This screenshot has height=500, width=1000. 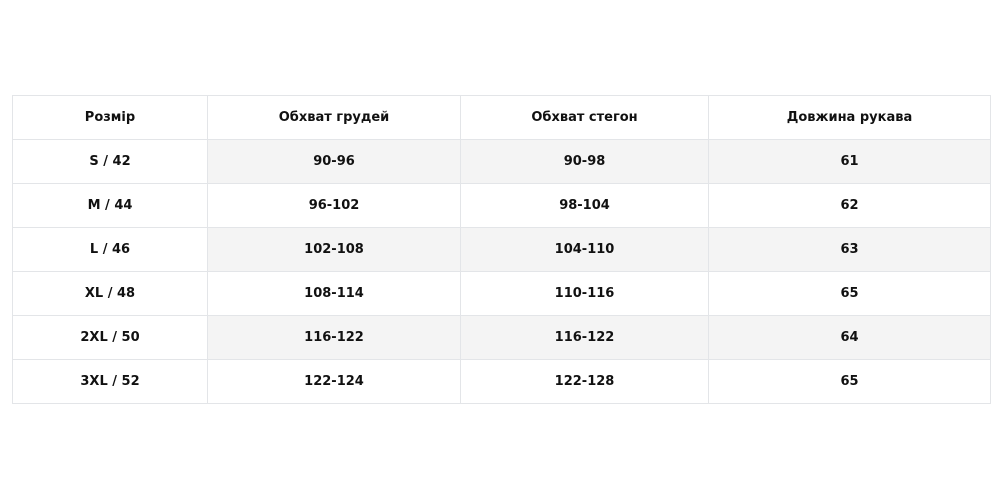 What do you see at coordinates (334, 249) in the screenshot?
I see `chest-cell: 102-108` at bounding box center [334, 249].